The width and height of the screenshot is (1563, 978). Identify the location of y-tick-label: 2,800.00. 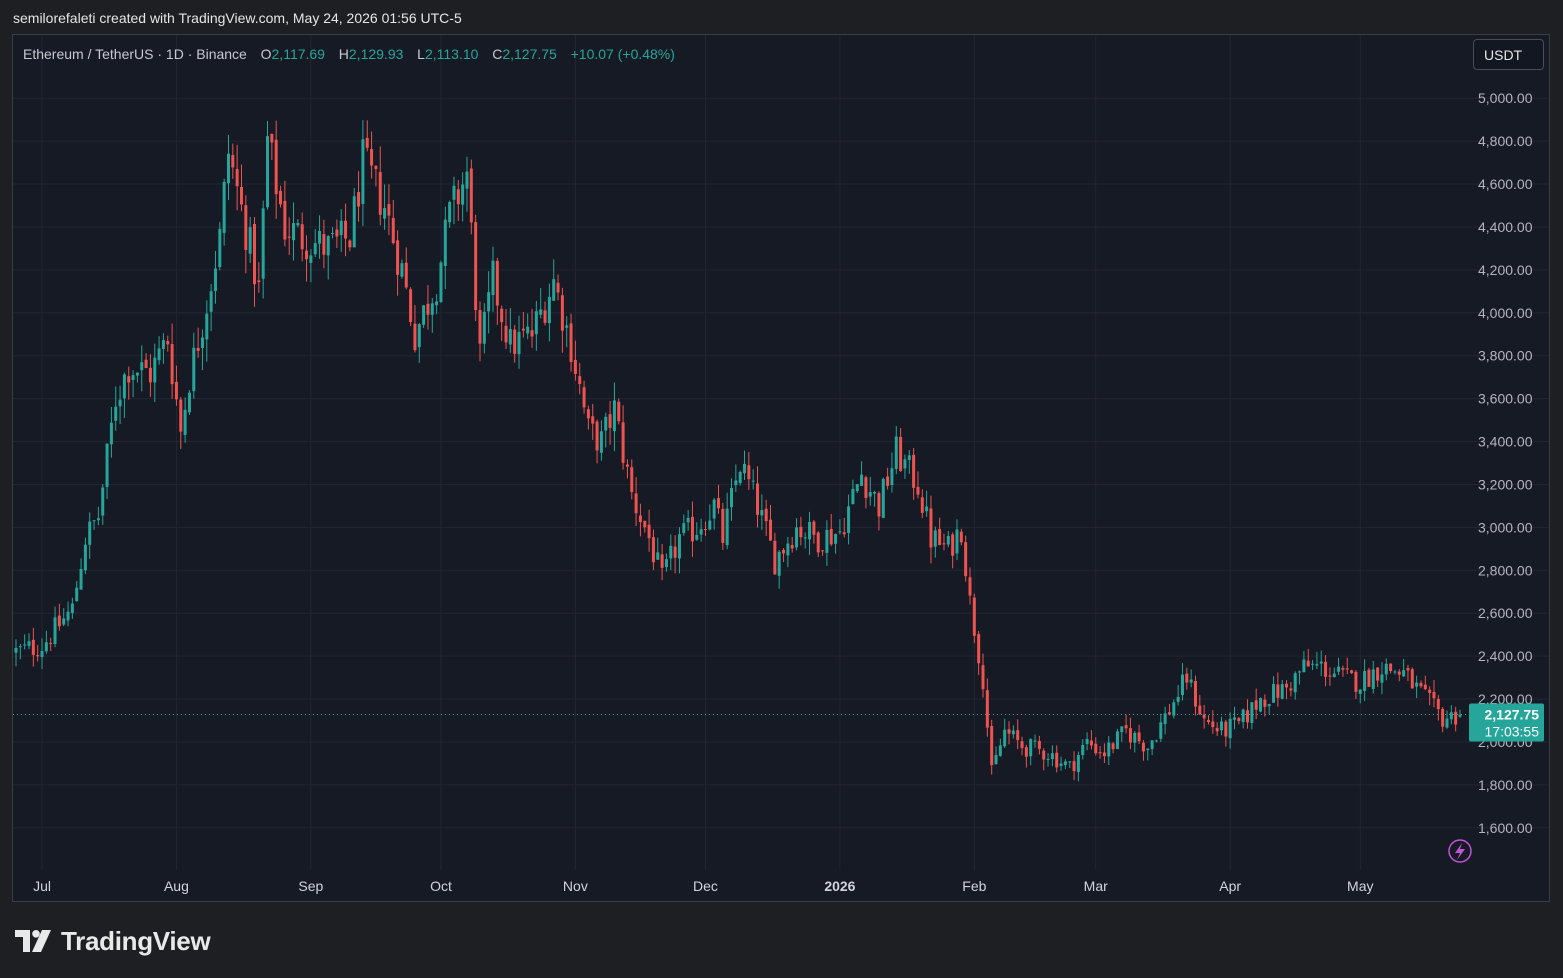
(1505, 570).